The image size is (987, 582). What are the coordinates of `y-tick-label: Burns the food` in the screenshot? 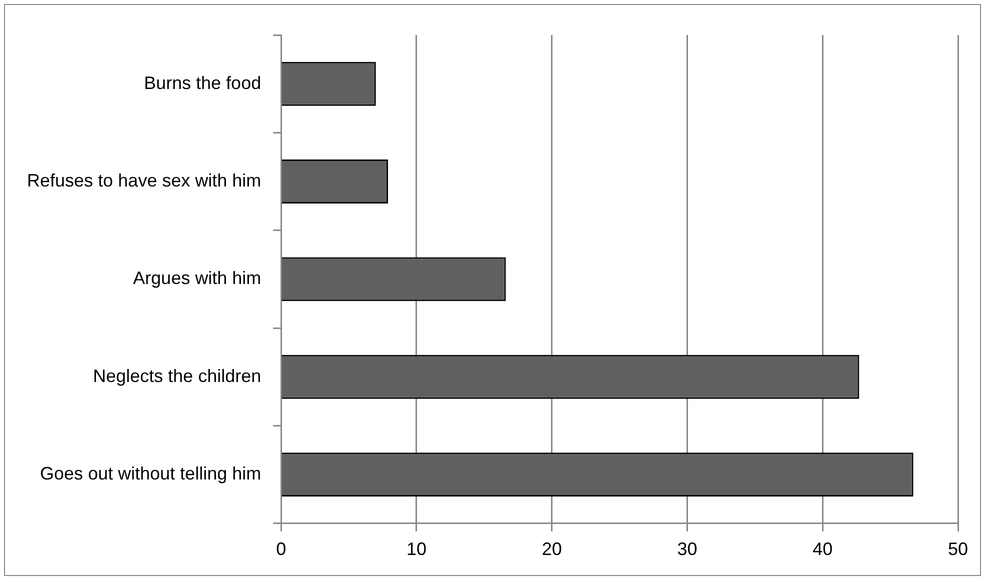 It's located at (203, 82).